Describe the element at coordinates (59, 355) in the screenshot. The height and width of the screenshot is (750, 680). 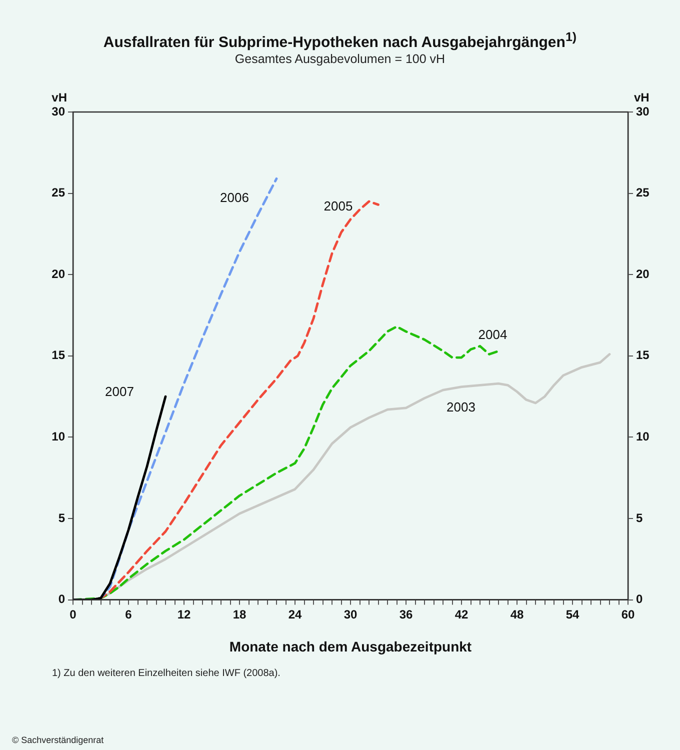
I see `y-tick-label: 15` at that location.